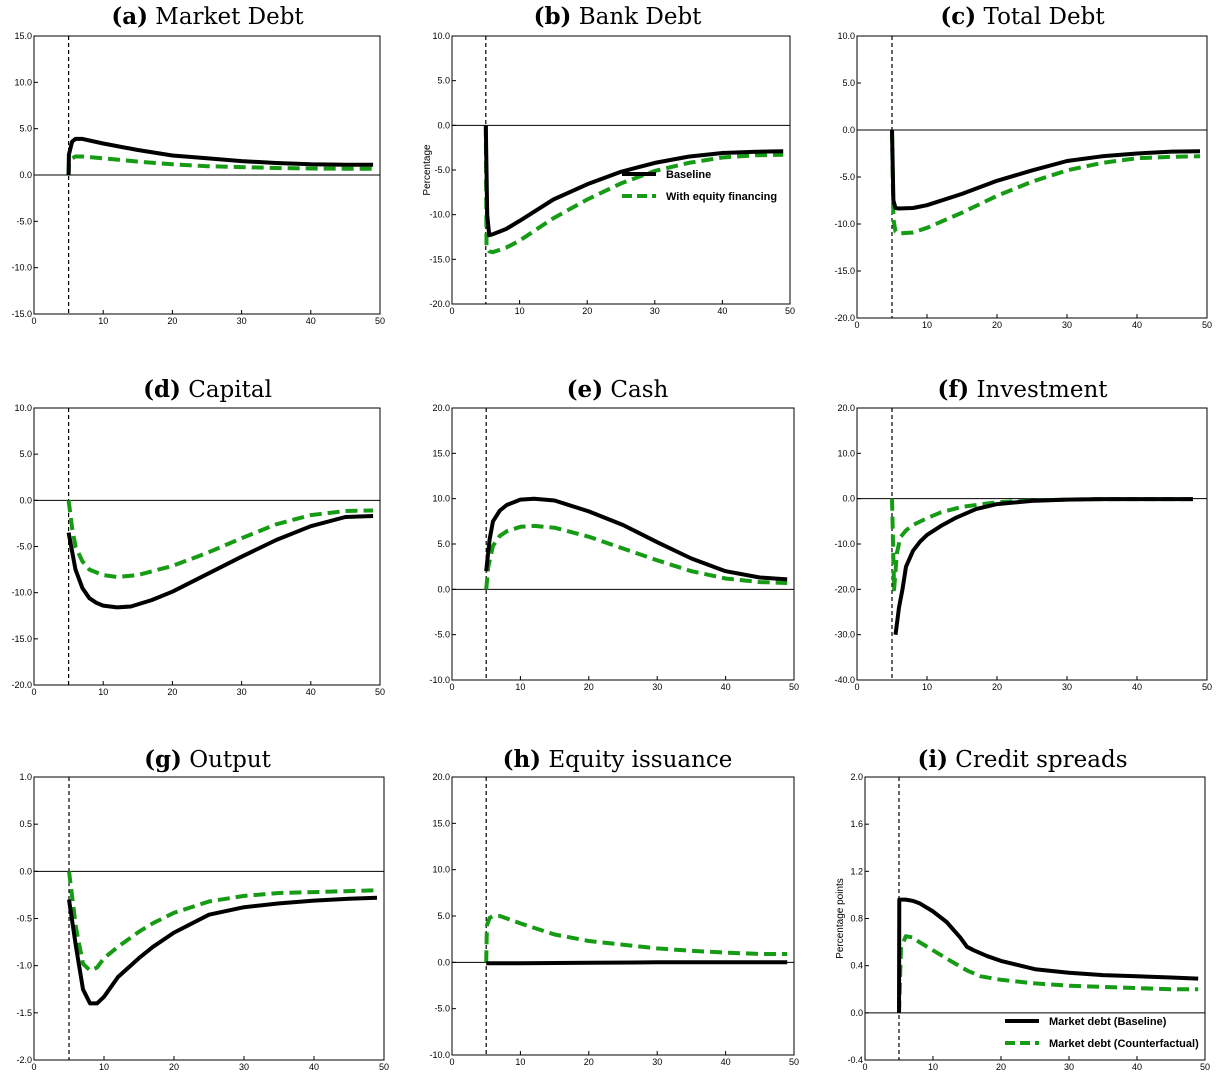 This screenshot has width=1224, height=1077. I want to click on chart-svg: 0 10 20 30 40 50 -10.0 -5.0 0.0 5.0 10.0 15.0 20.0, so click(614, 547).